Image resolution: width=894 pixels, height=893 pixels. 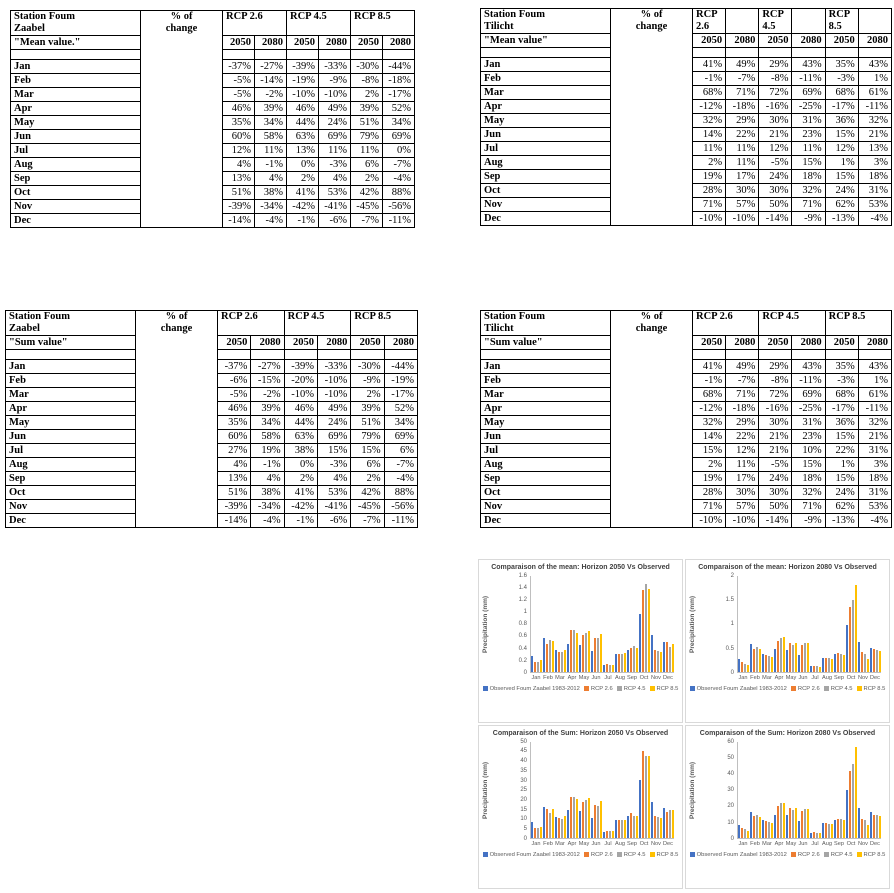 I want to click on table-row: Mar -5% -2% -10% -10% 2% -17%, so click(x=212, y=395).